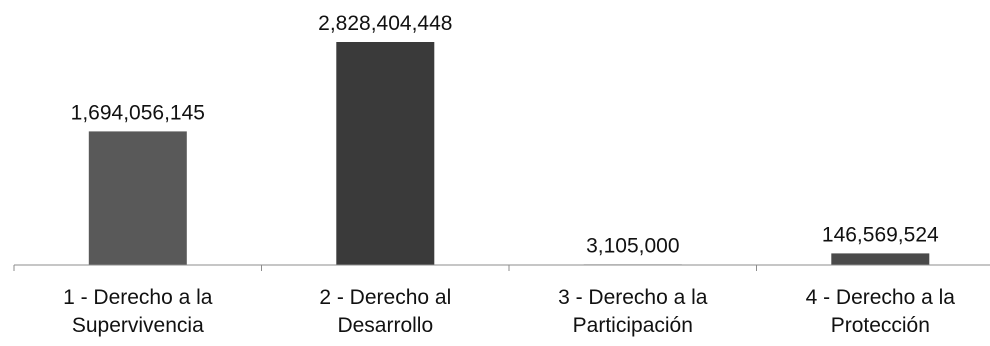 Image resolution: width=990 pixels, height=346 pixels. Describe the element at coordinates (138, 112) in the screenshot. I see `value-label-1: 1,694,056,145` at that location.